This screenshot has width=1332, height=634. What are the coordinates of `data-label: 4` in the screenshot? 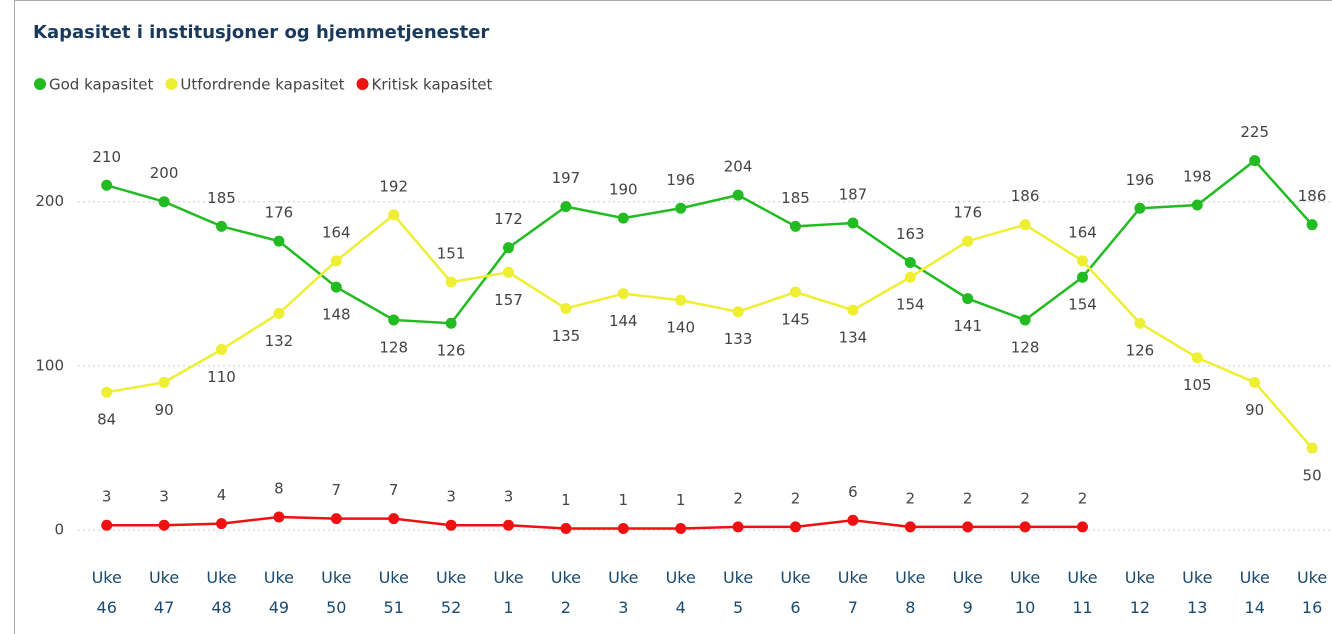 It's located at (222, 495).